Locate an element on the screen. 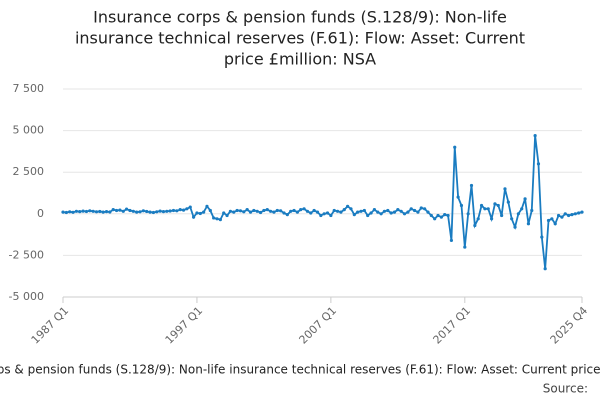 The width and height of the screenshot is (600, 400). x-tick-label: 2017 Q1 is located at coordinates (452, 325).